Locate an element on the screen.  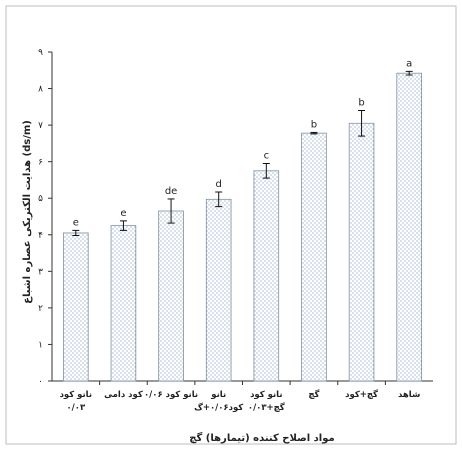
y-tick-label: ۵ is located at coordinates (40, 199).